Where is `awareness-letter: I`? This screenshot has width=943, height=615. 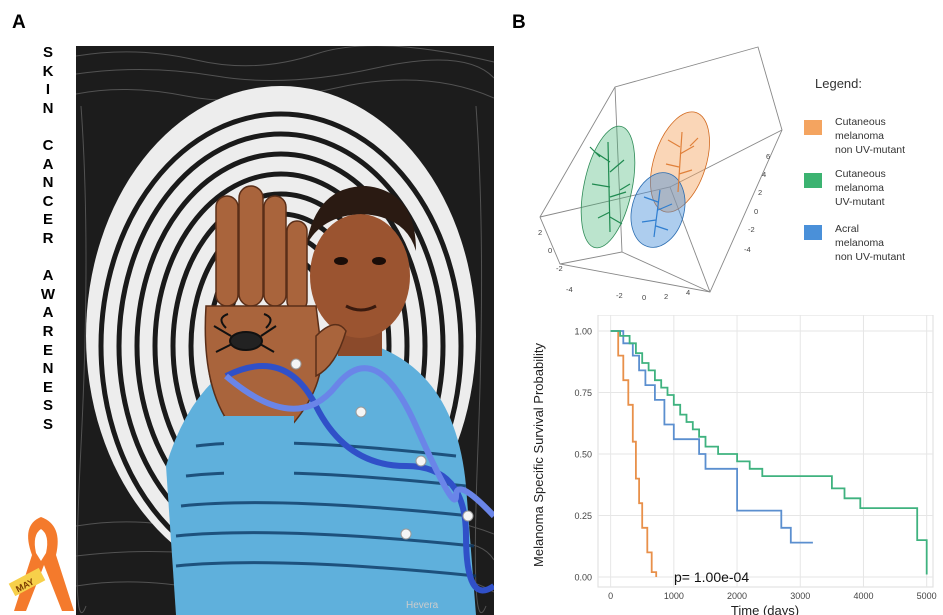
awareness-letter: I is located at coordinates (48, 90).